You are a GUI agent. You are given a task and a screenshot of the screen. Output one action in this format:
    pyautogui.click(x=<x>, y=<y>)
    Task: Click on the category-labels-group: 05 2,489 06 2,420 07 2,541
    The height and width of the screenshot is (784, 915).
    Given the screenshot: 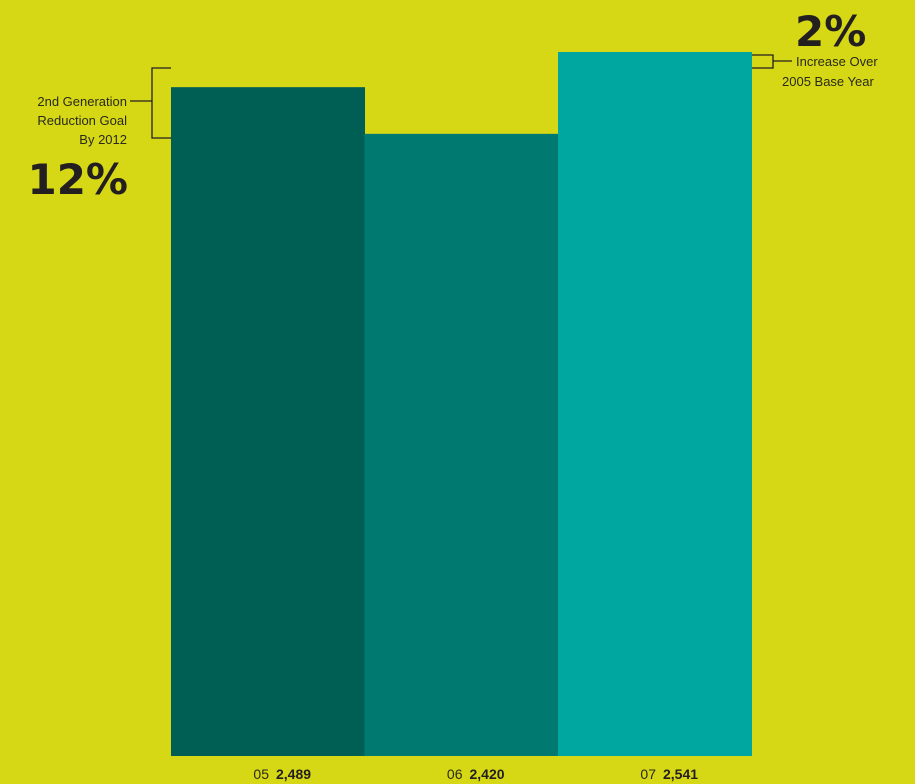 What is the action you would take?
    pyautogui.click(x=475, y=774)
    